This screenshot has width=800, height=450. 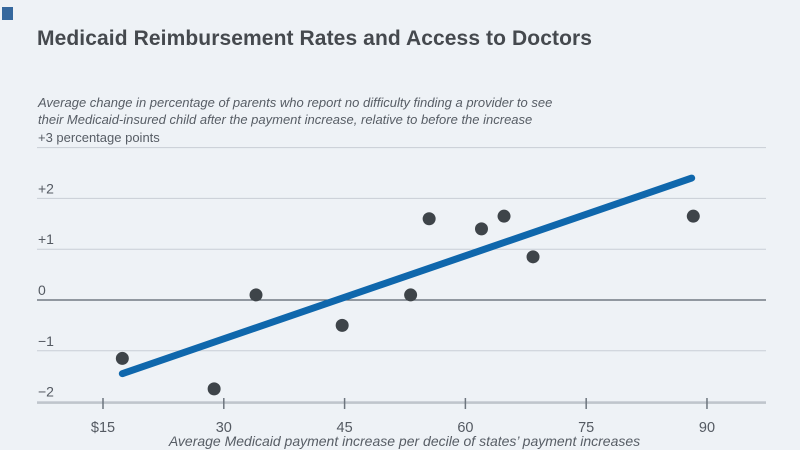 I want to click on y-tick-label: 0, so click(x=42, y=290).